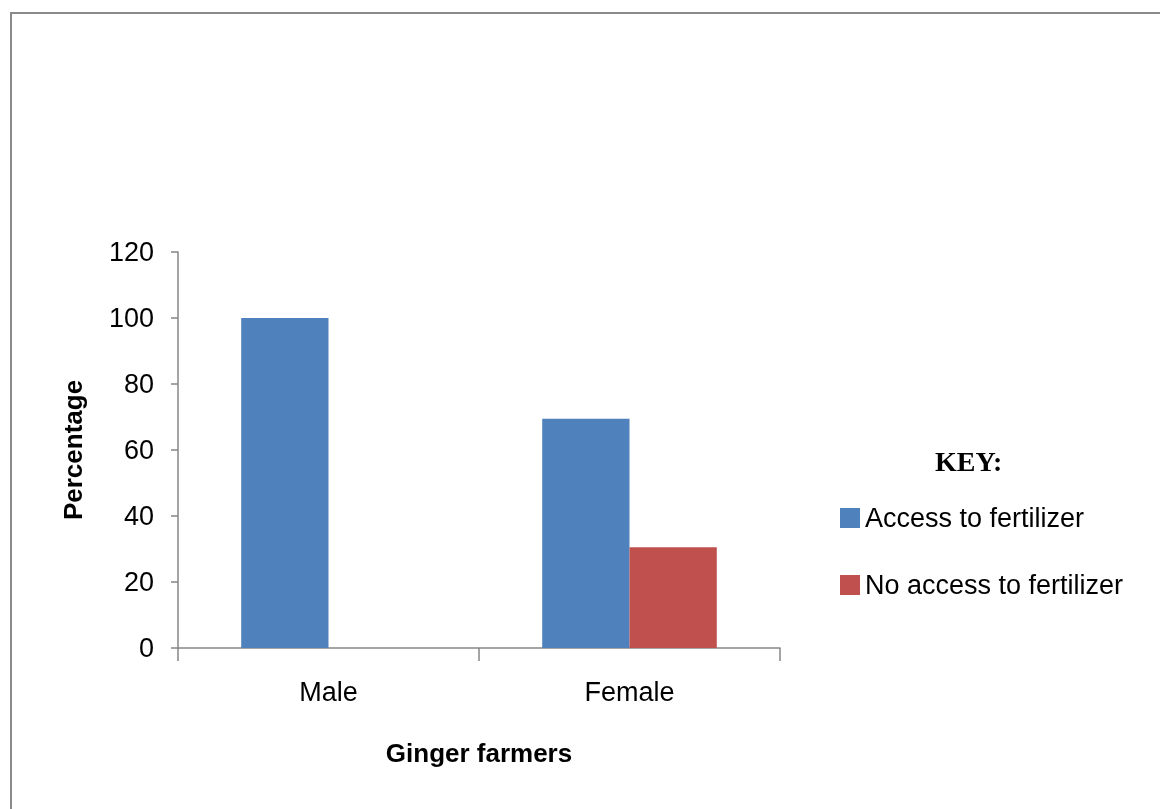 This screenshot has height=809, width=1160. Describe the element at coordinates (73, 450) in the screenshot. I see `y-axis-title: Percentage` at that location.